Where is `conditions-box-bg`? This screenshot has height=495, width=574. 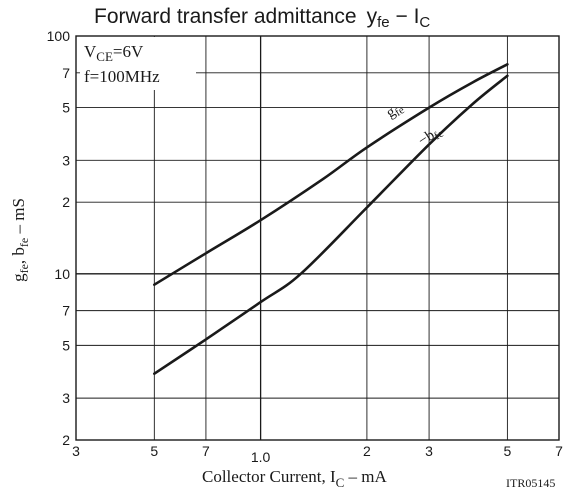
conditions-box-bg is located at coordinates (138, 63).